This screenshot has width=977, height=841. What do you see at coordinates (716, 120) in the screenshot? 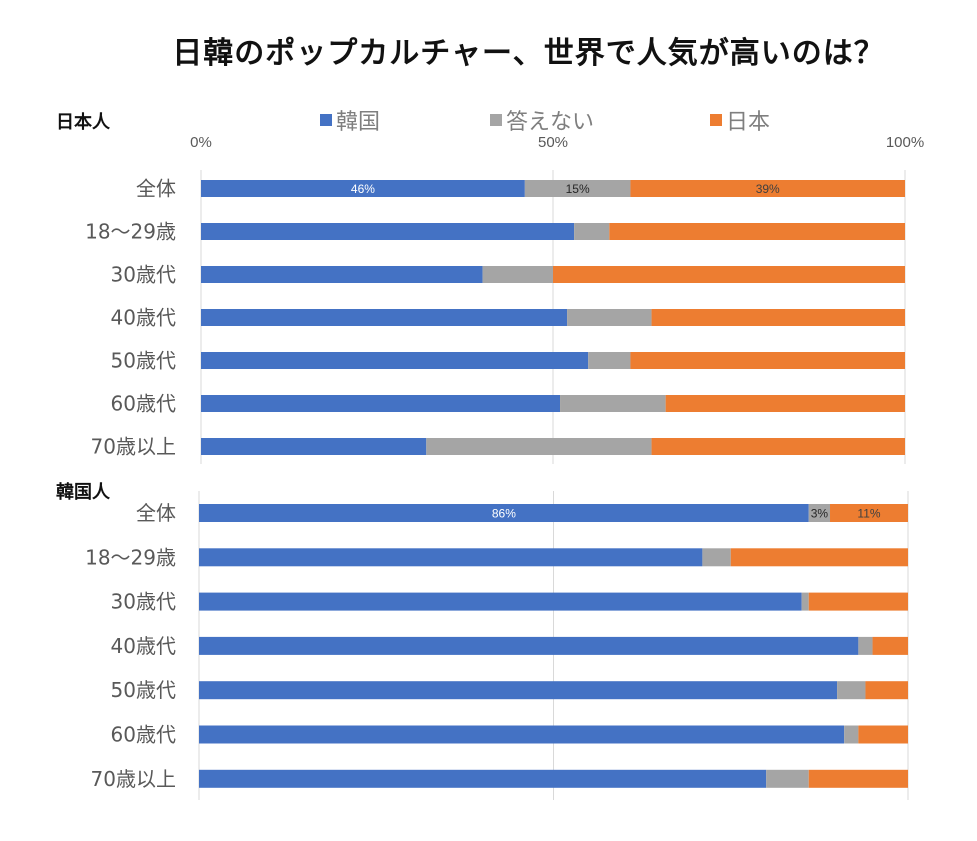
I see `legend-swatch-japan` at bounding box center [716, 120].